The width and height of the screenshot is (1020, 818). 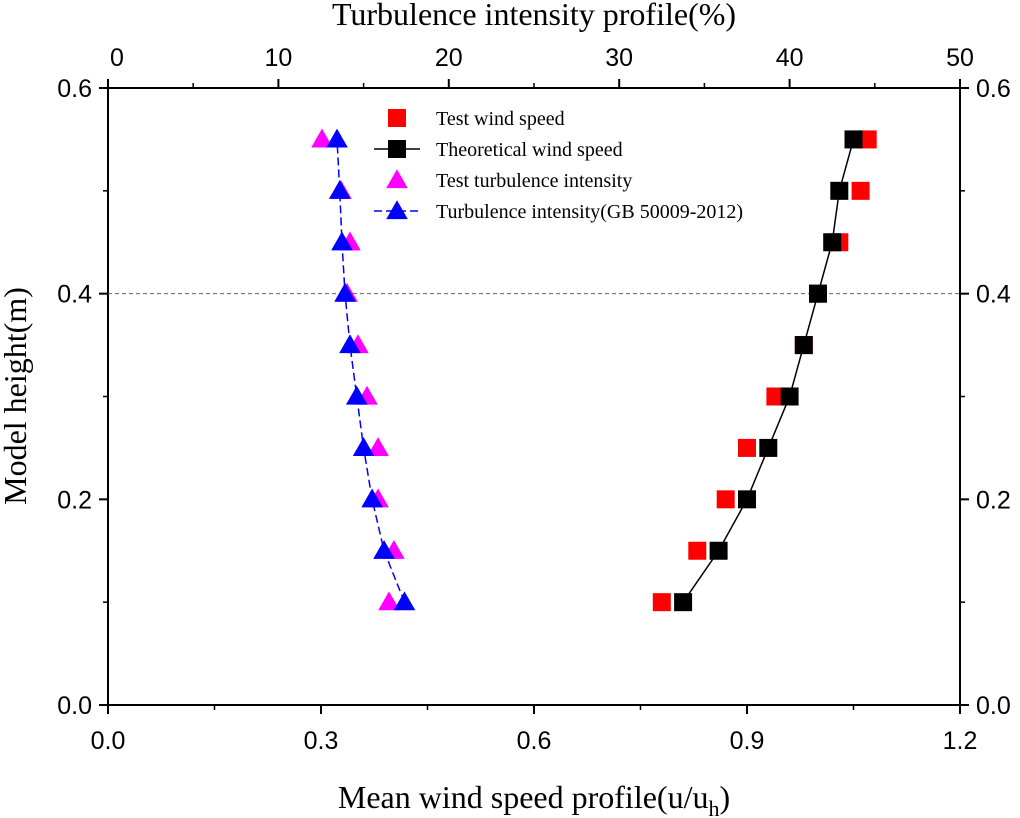 What do you see at coordinates (960, 58) in the screenshot?
I see `x2-tick-label: 50` at bounding box center [960, 58].